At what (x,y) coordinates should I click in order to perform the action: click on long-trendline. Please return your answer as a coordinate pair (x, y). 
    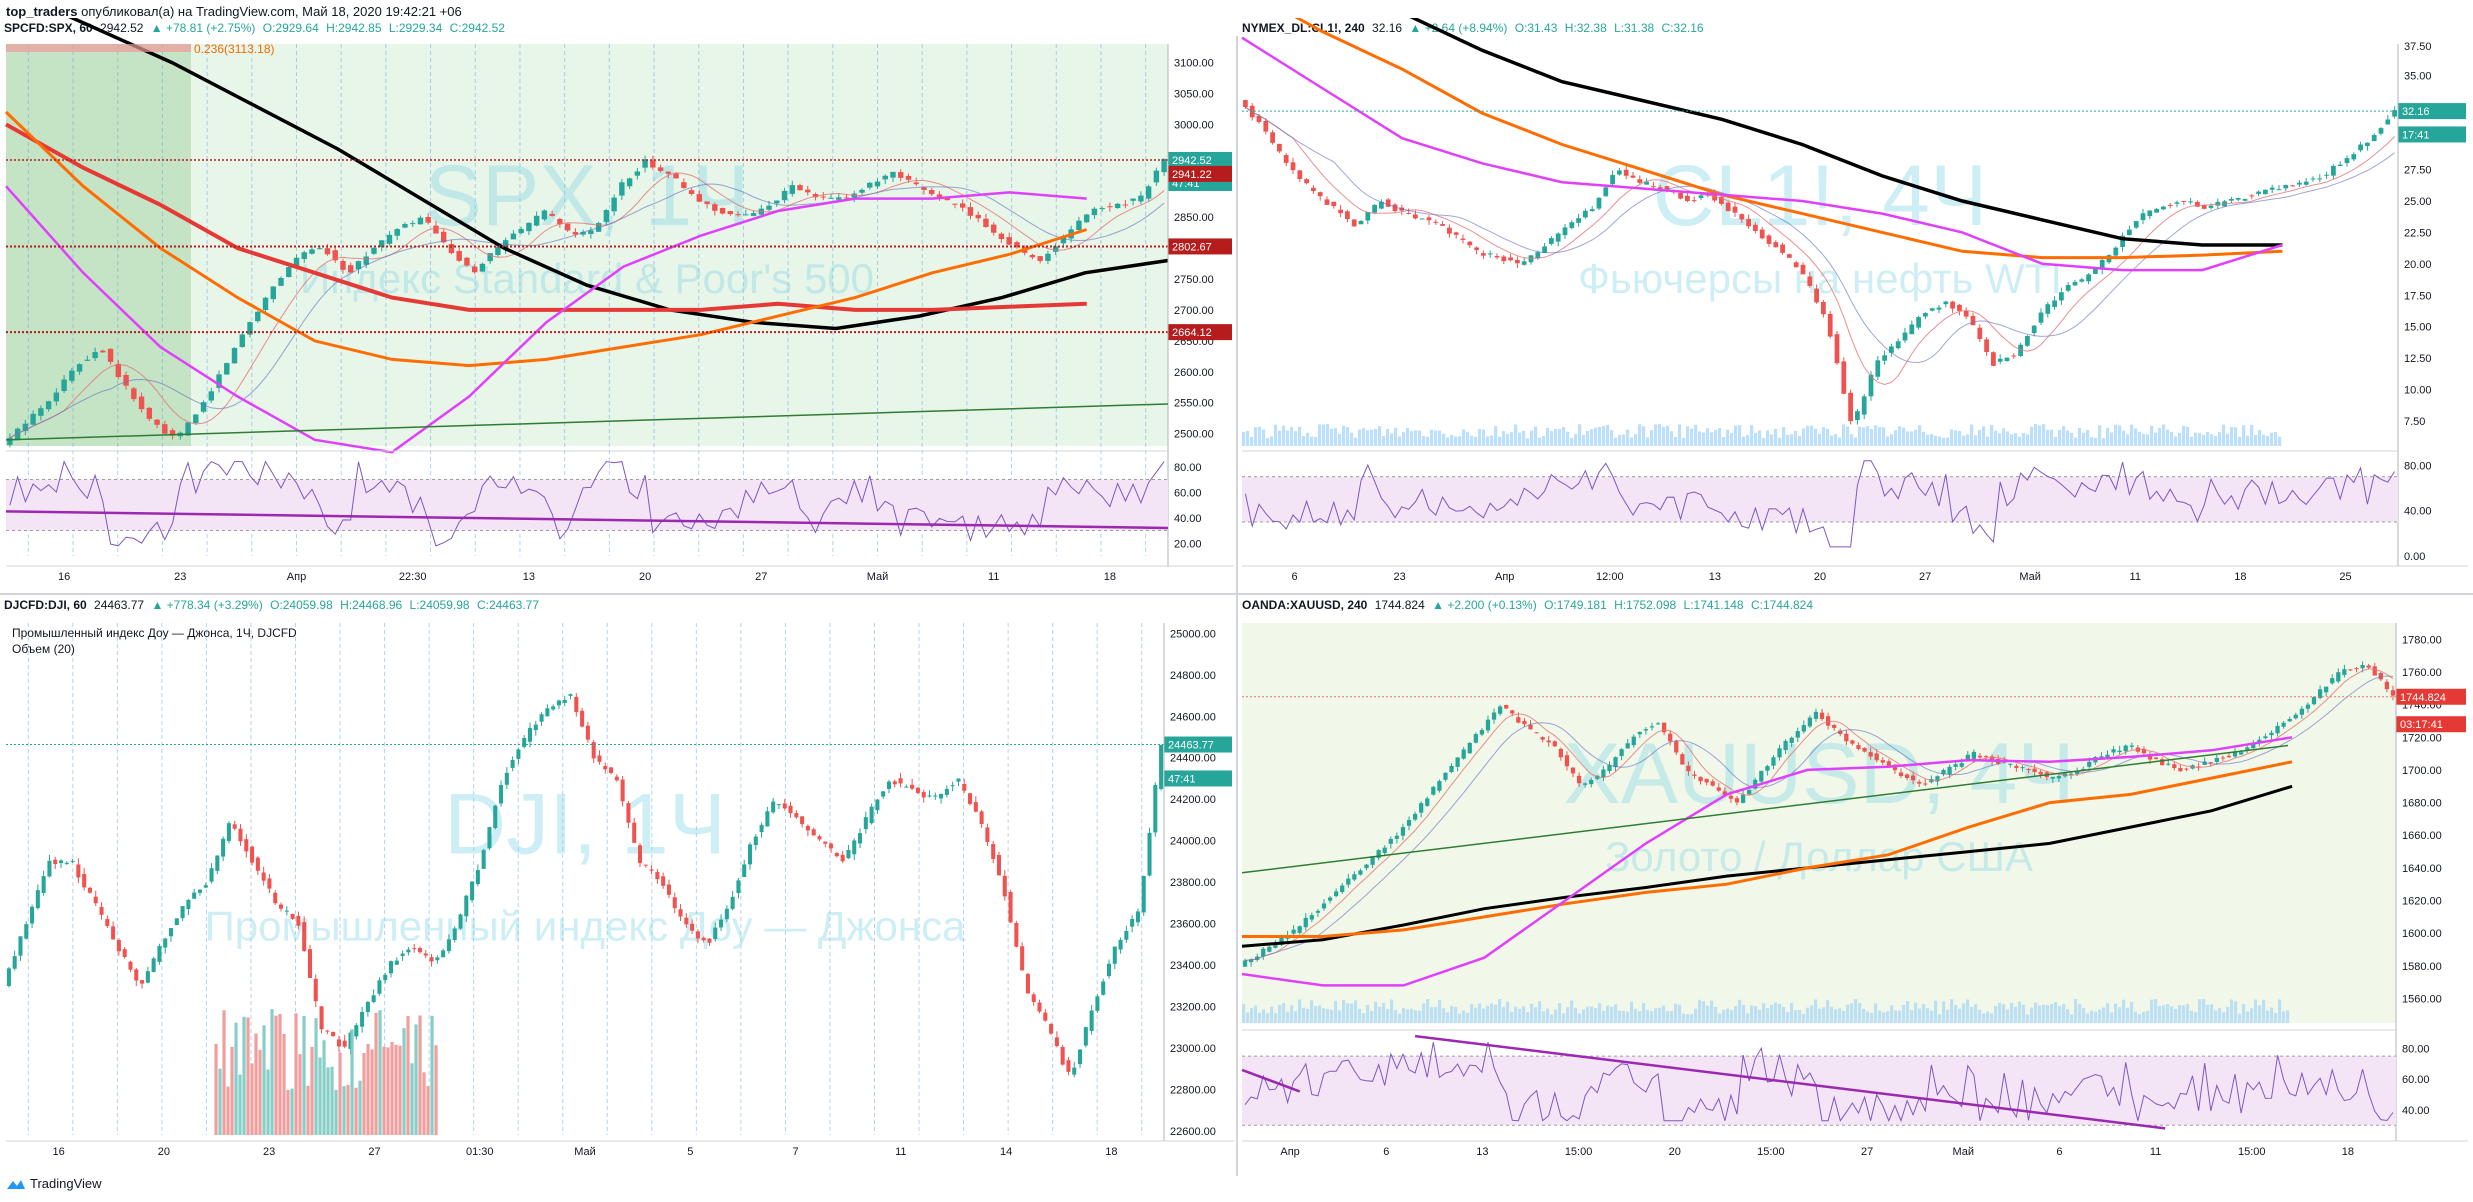
    Looking at the image, I should click on (1765, 809).